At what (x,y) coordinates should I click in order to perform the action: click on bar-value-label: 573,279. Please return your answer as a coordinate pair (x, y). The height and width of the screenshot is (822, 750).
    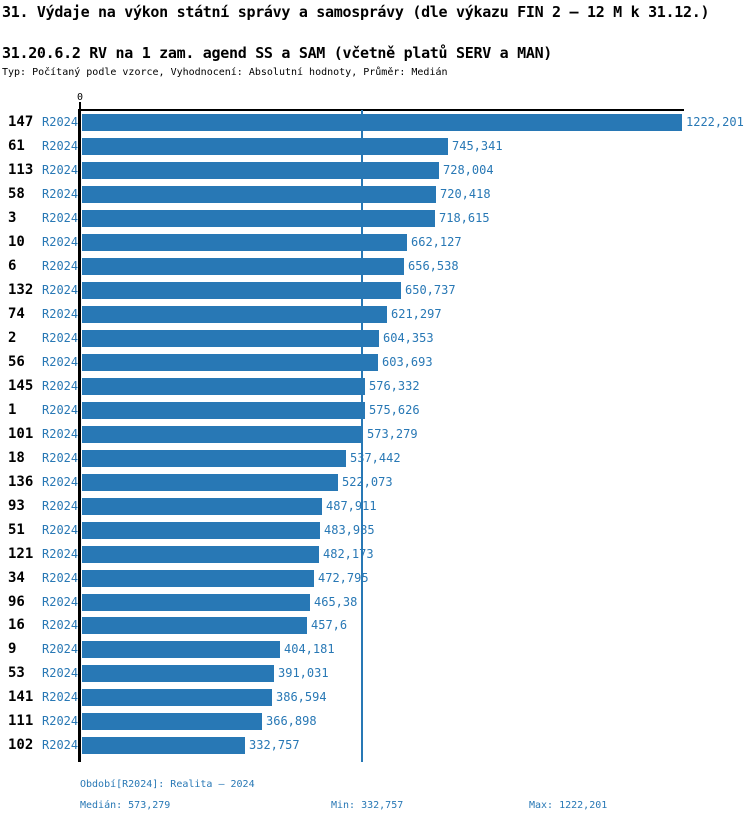
    Looking at the image, I should click on (392, 433).